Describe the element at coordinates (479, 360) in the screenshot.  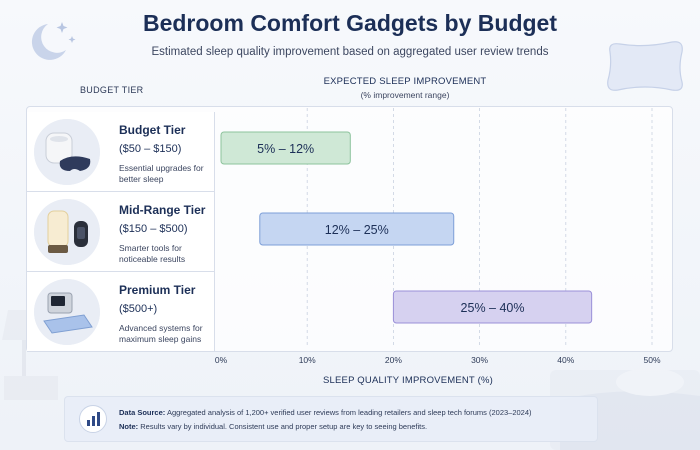
I see `x-tick-label: 30%` at that location.